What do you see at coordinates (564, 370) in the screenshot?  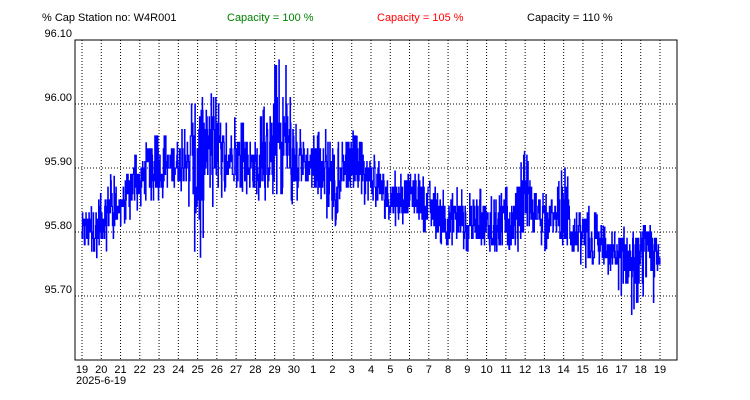 I see `x-tick-label: 14` at bounding box center [564, 370].